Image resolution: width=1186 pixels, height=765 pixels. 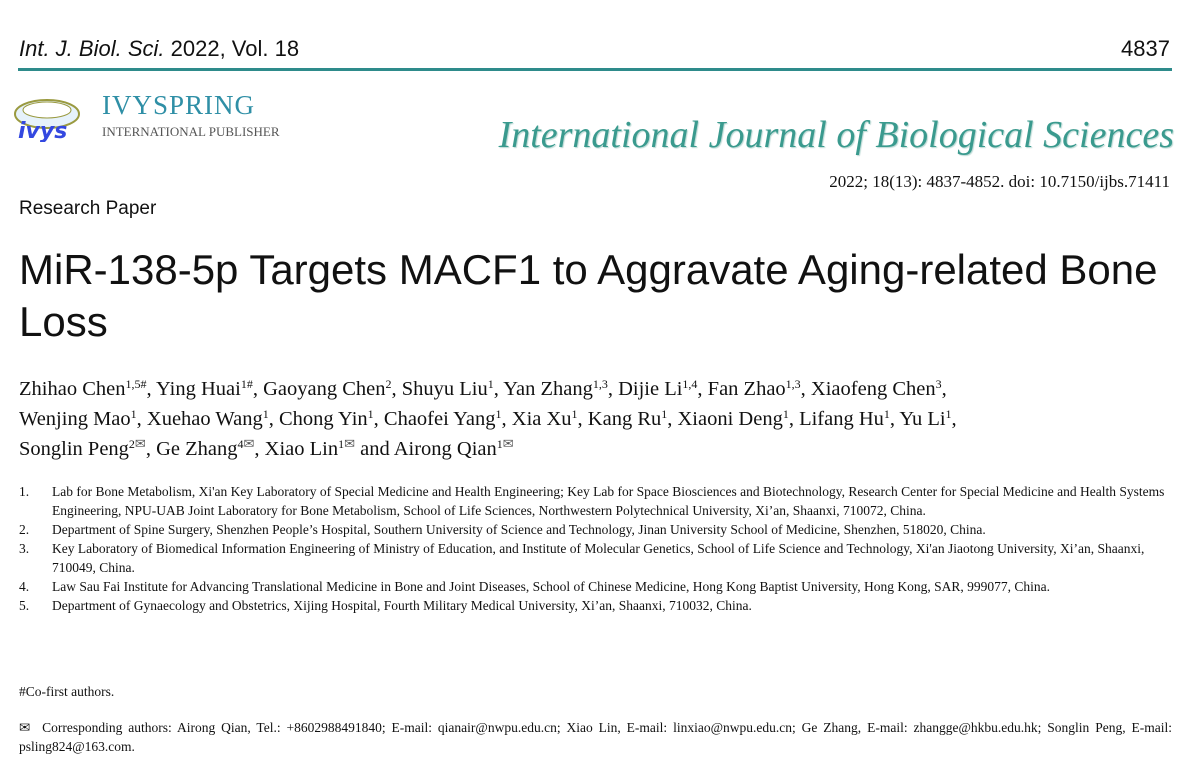 I want to click on author: Zhihao Chen1,5#, so click(x=82, y=389).